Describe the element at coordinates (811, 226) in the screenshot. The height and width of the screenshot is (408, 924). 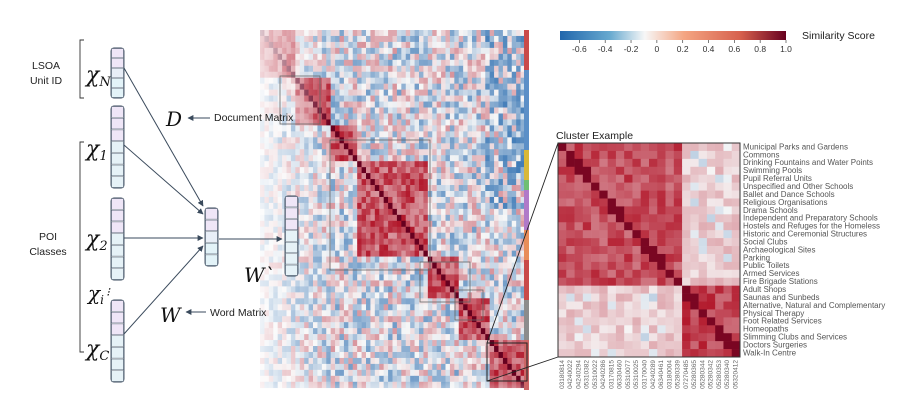
I see `cluster-row-label: Hostels and Refuges for the Homeless` at that location.